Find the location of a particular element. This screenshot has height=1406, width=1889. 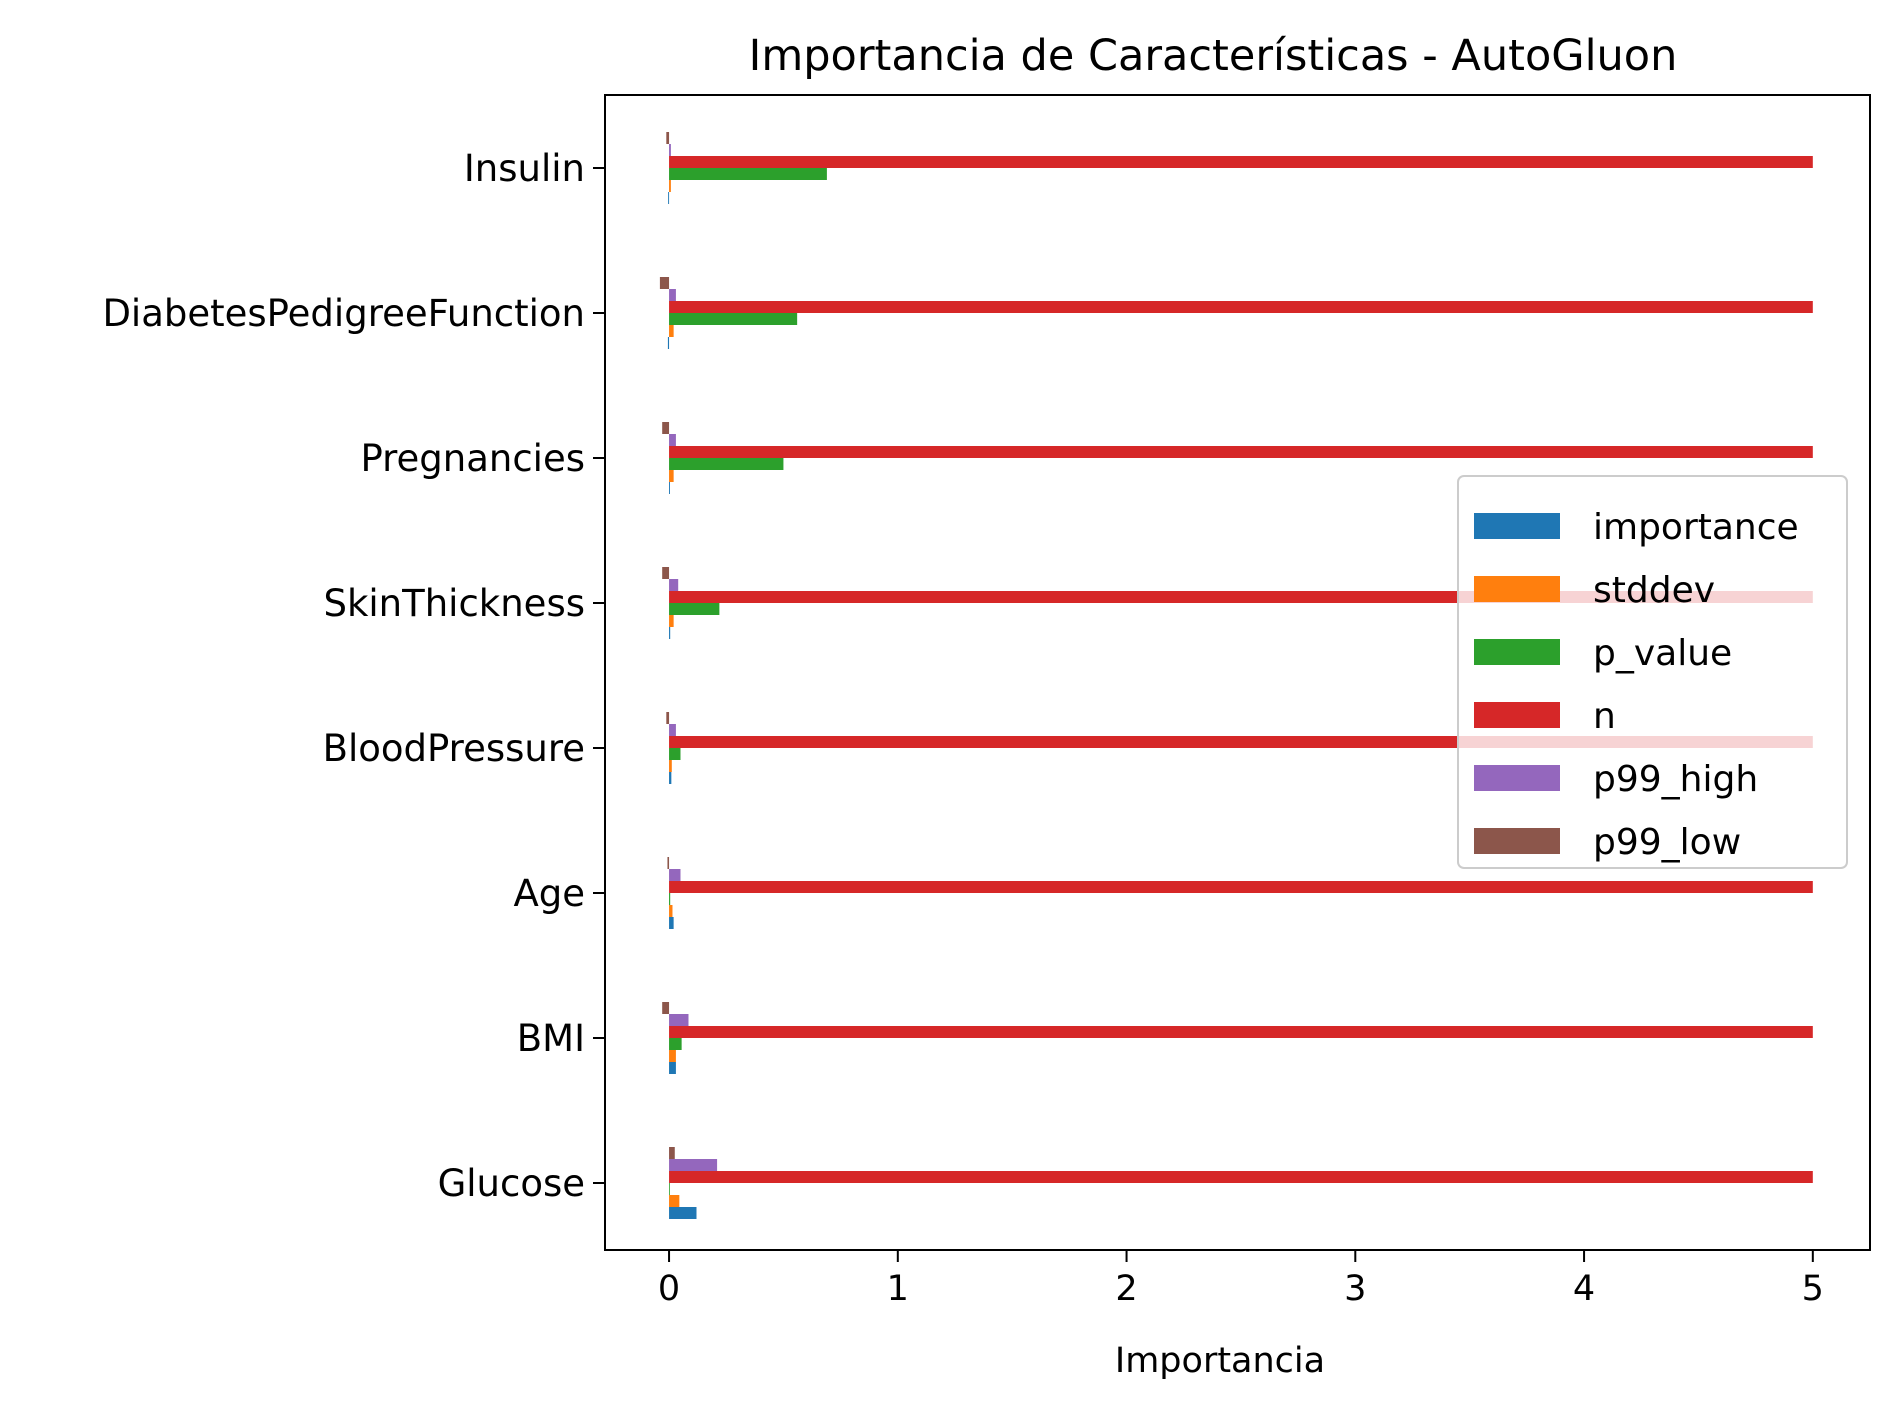

bar-p_value-Age is located at coordinates (670, 899).